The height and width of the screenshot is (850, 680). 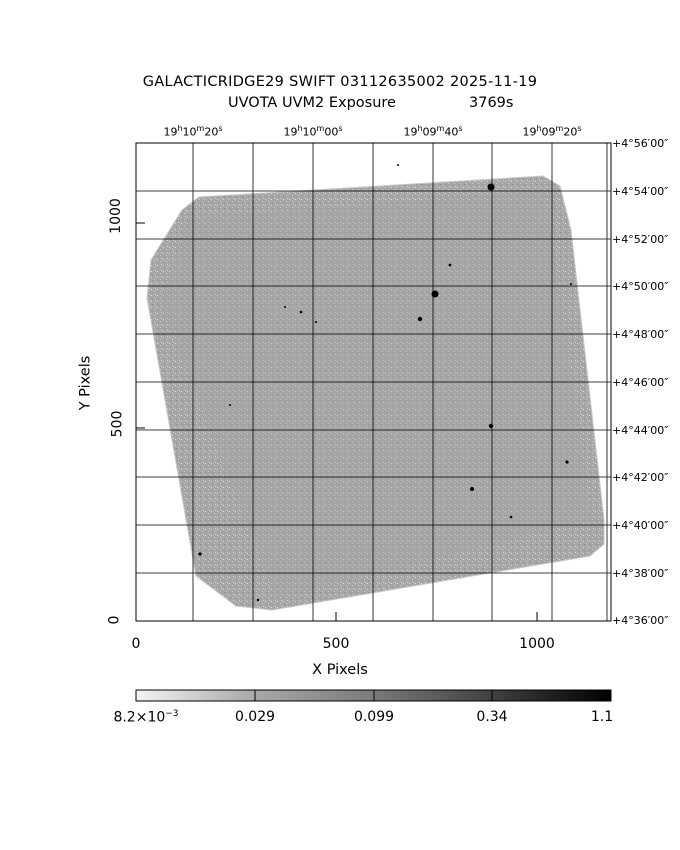 I want to click on x-tick-label: 500, so click(x=336, y=644).